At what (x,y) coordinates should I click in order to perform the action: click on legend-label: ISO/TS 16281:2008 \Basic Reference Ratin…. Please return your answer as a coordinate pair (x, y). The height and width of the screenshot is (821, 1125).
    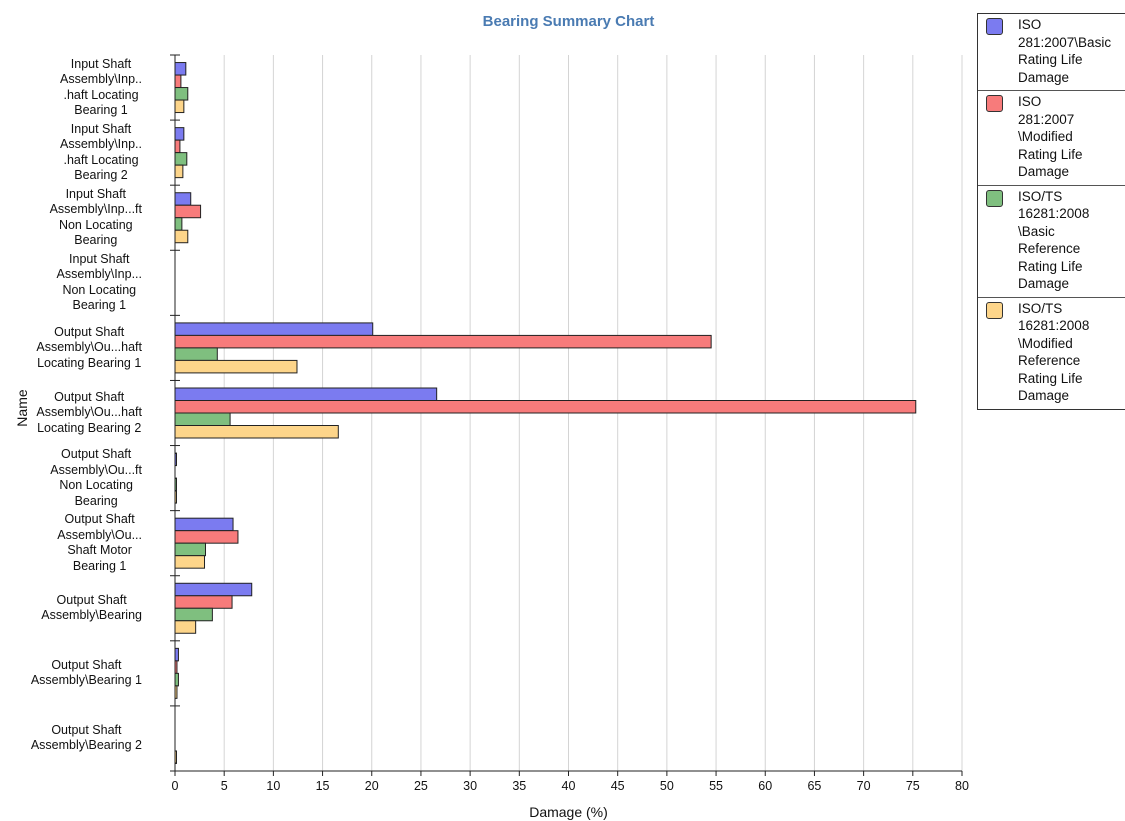
    Looking at the image, I should click on (1054, 240).